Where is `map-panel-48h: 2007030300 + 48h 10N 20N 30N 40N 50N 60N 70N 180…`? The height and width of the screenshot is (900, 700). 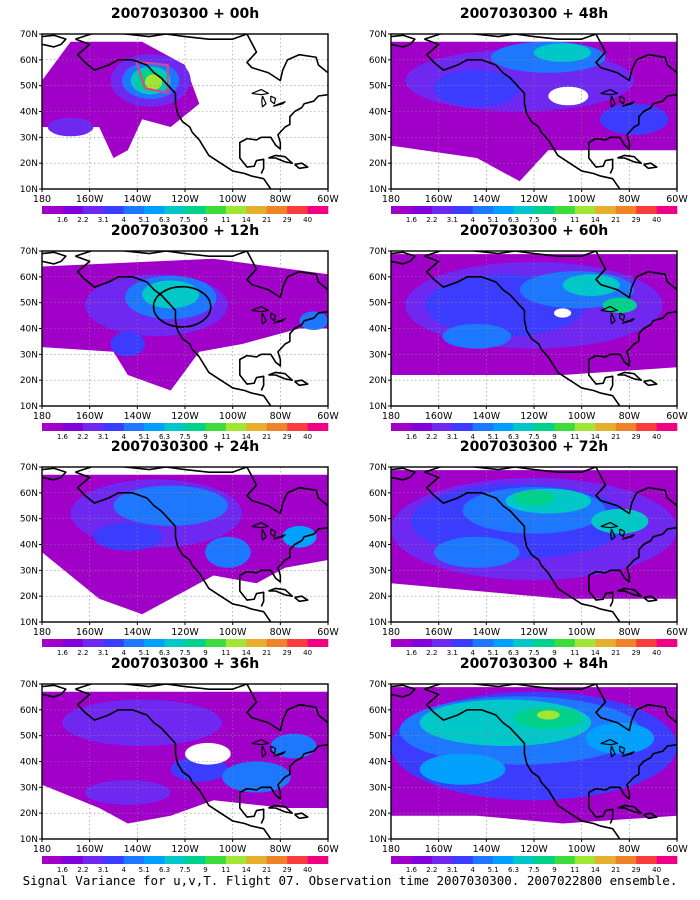
map-panel-48h: 2007030300 + 48h 10N 20N 30N 40N 50N 60N 70N 180… is located at coordinates (527, 114).